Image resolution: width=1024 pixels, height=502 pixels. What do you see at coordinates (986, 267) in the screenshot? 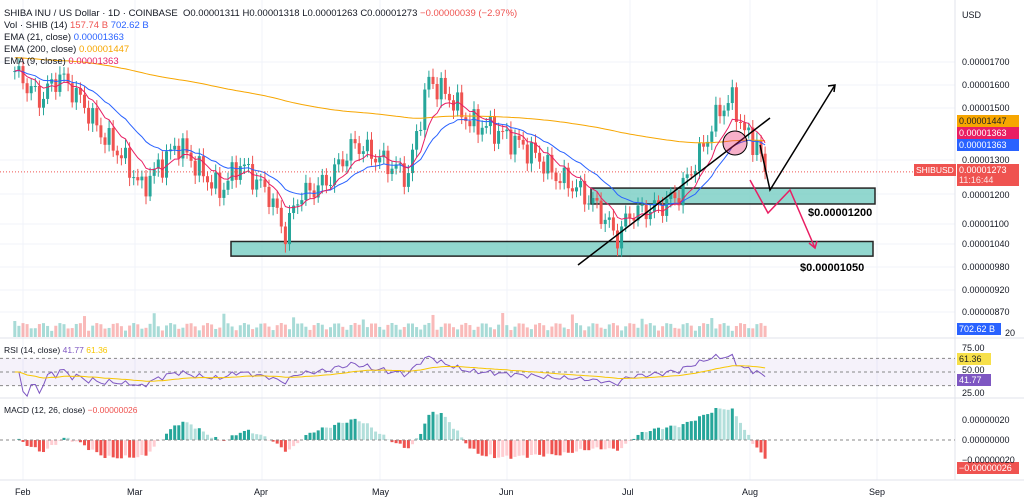
I see `price-axis-label: 0.00000980` at bounding box center [986, 267].